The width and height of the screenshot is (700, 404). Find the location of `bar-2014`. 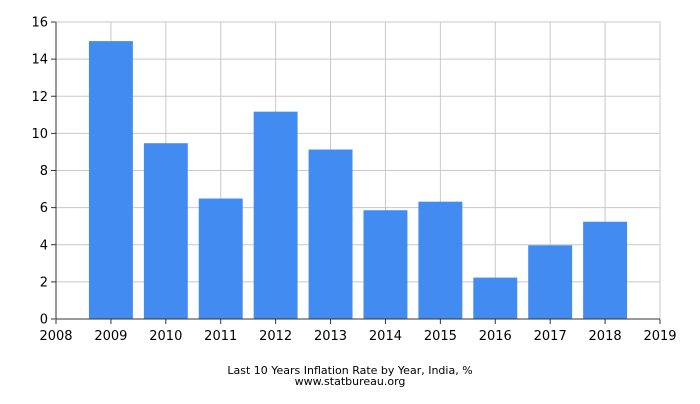

bar-2014 is located at coordinates (385, 264).